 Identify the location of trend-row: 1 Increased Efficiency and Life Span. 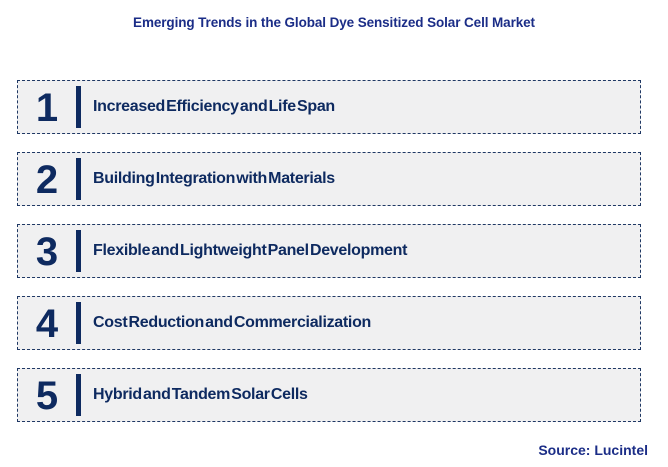
(329, 107).